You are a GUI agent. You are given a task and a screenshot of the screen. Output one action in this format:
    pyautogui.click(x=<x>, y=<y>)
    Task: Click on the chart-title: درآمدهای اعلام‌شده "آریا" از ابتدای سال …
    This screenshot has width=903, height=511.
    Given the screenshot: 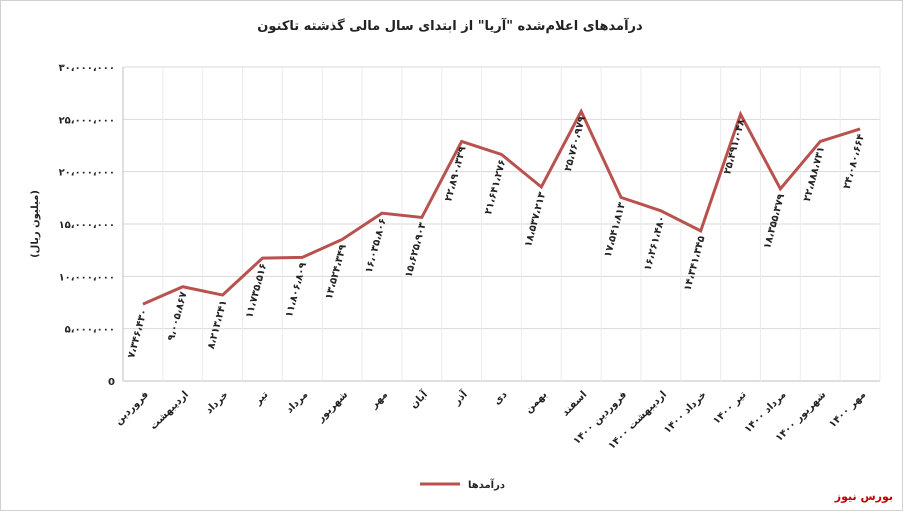 What is the action you would take?
    pyautogui.click(x=450, y=25)
    